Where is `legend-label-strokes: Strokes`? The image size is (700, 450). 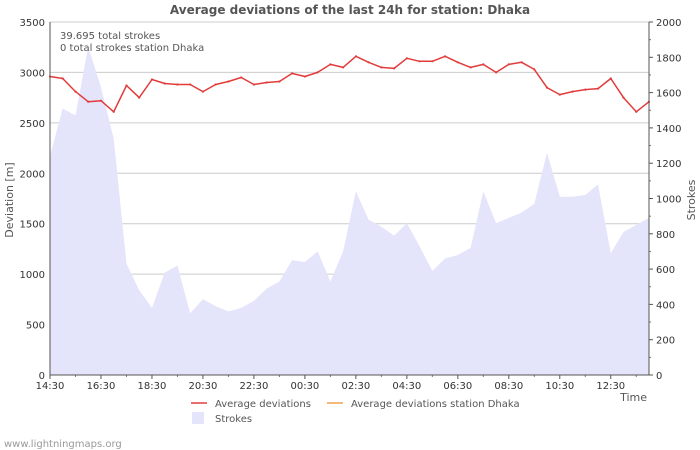 legend-label-strokes: Strokes is located at coordinates (233, 419).